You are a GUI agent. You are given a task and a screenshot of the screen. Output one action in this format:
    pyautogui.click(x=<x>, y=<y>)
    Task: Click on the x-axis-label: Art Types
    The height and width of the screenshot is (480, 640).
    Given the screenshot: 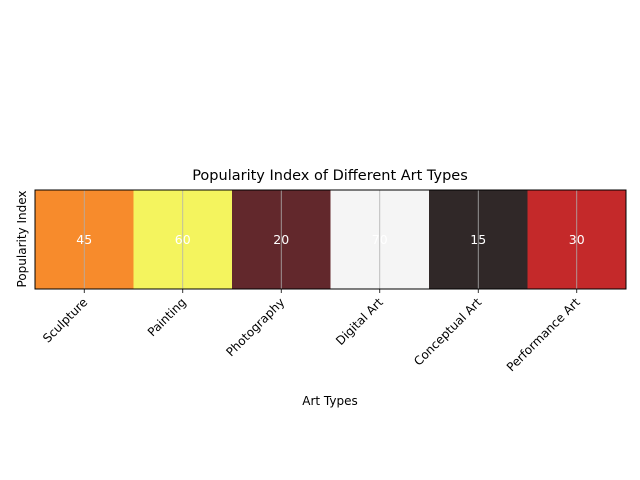 What is the action you would take?
    pyautogui.click(x=329, y=401)
    